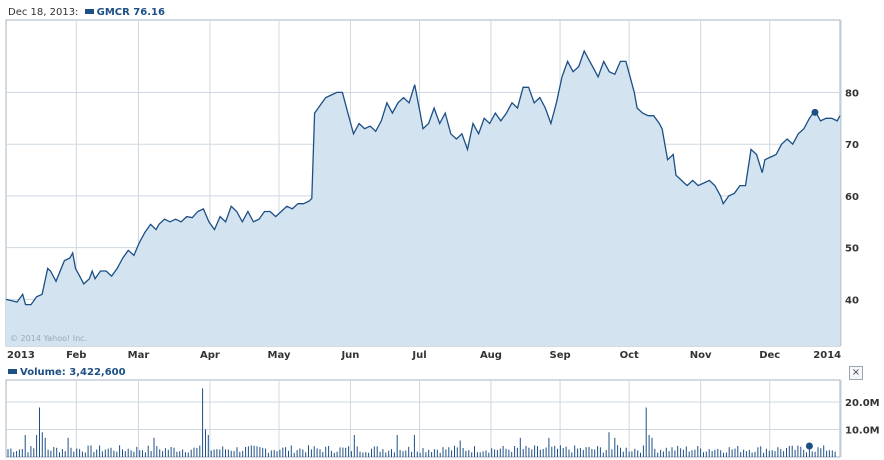  I want to click on volume-header: Volume: 3,422,600, so click(67, 372).